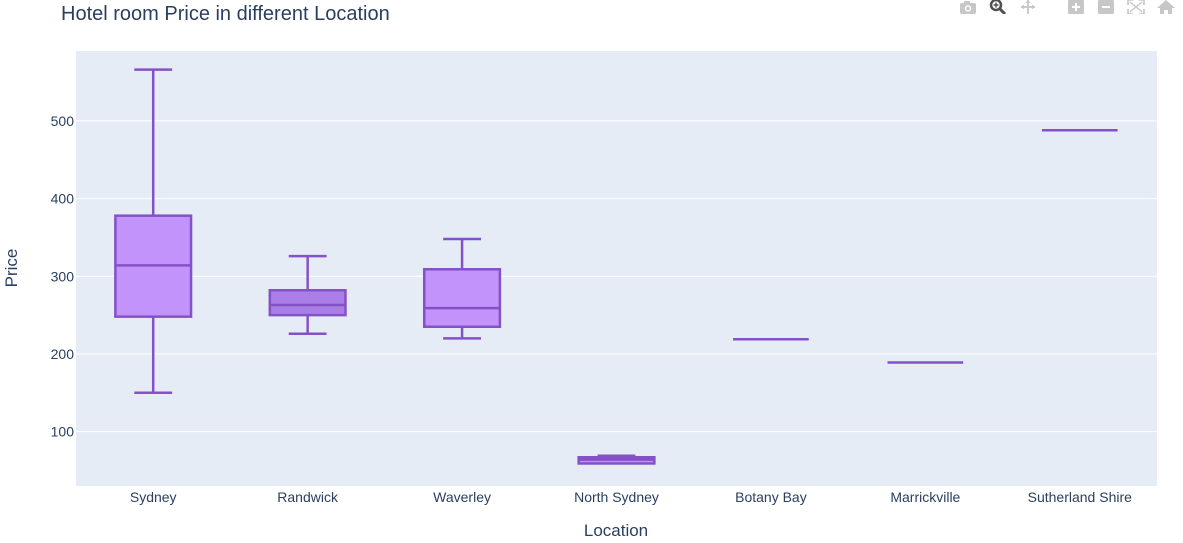  I want to click on y-tick-label: 100, so click(63, 432).